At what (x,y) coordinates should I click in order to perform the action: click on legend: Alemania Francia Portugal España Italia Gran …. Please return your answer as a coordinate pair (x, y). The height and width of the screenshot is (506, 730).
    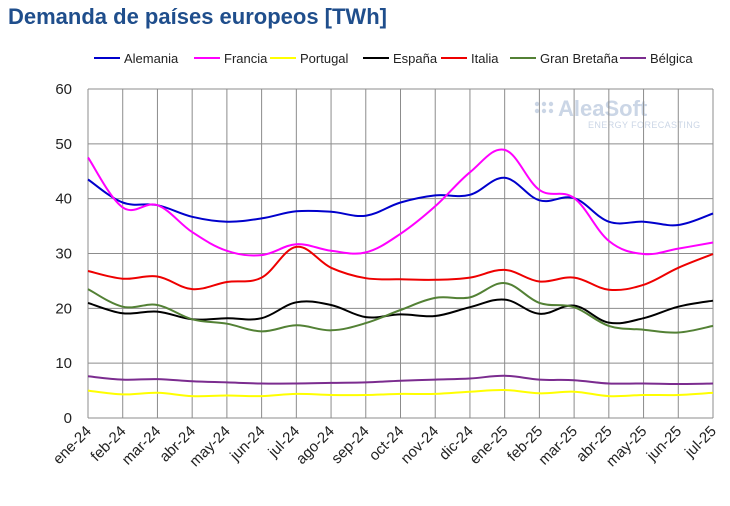
    Looking at the image, I should click on (393, 58).